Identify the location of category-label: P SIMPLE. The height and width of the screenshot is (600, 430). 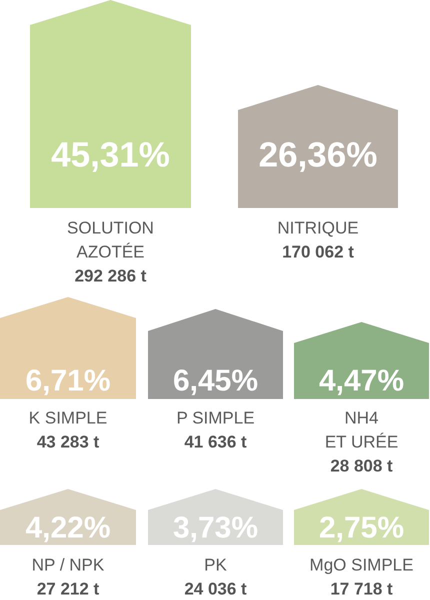
(215, 418).